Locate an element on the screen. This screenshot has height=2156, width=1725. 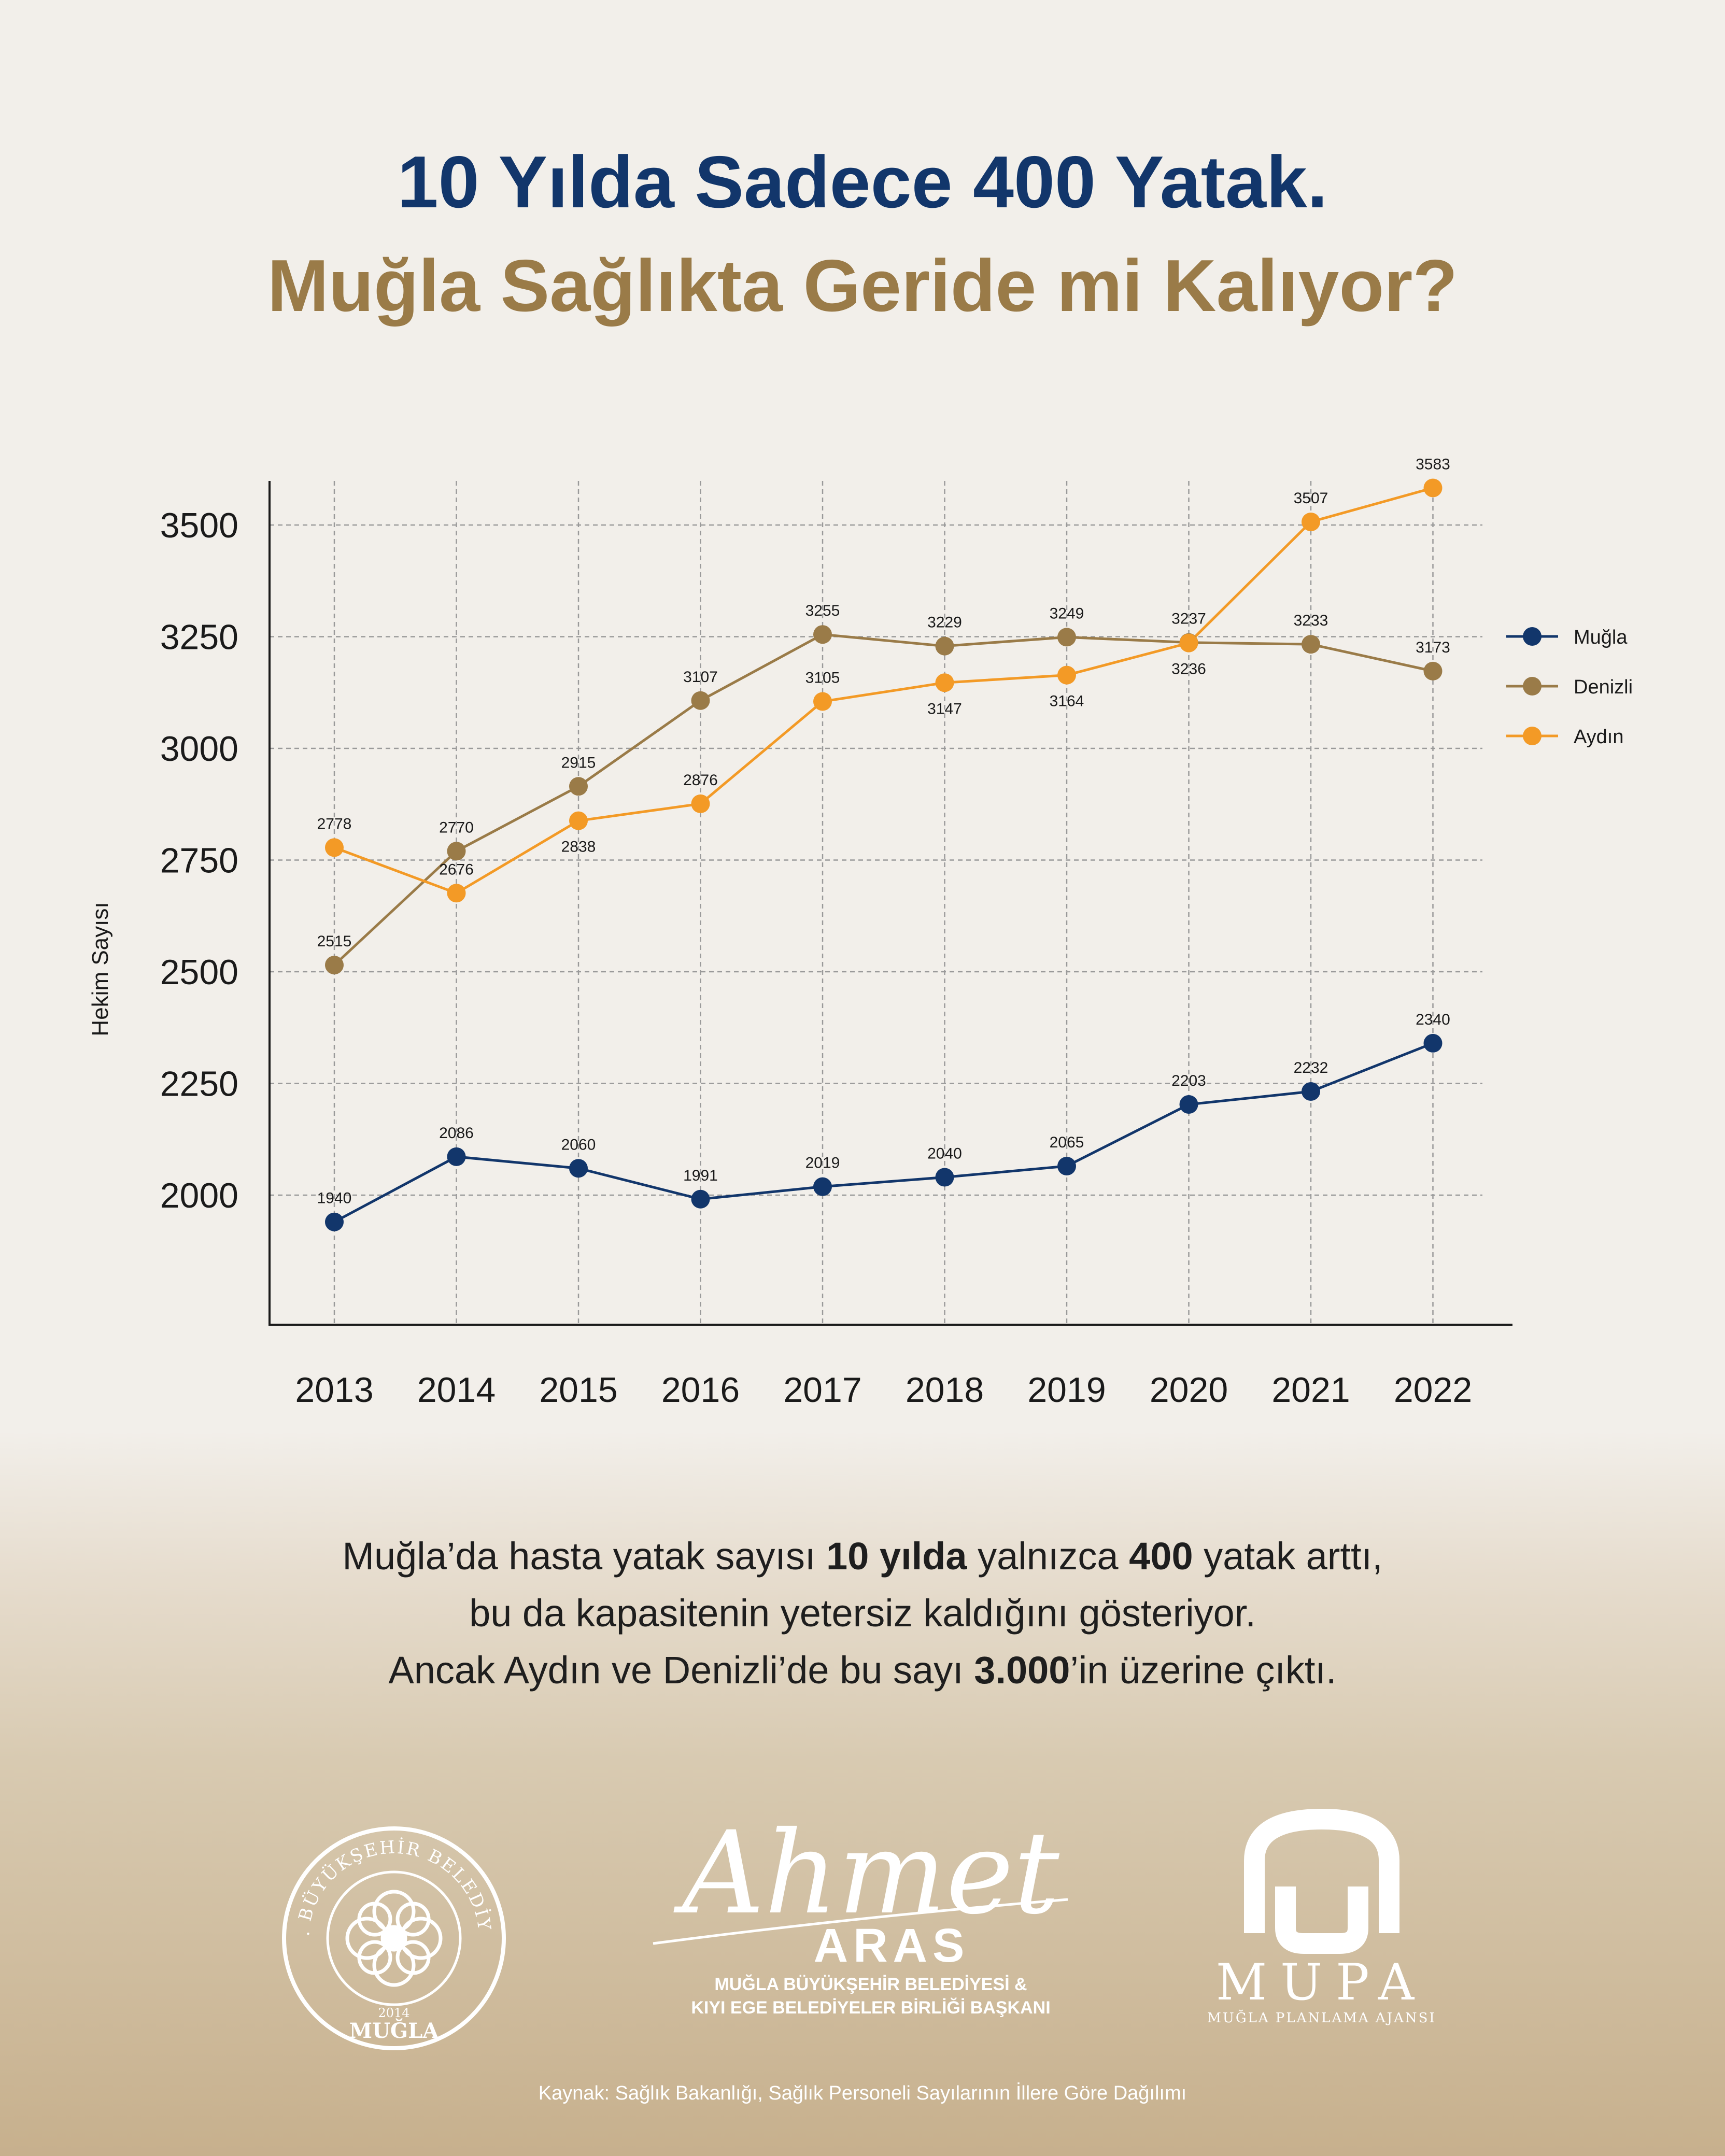
mupa-mark-icon is located at coordinates (1321, 1882).